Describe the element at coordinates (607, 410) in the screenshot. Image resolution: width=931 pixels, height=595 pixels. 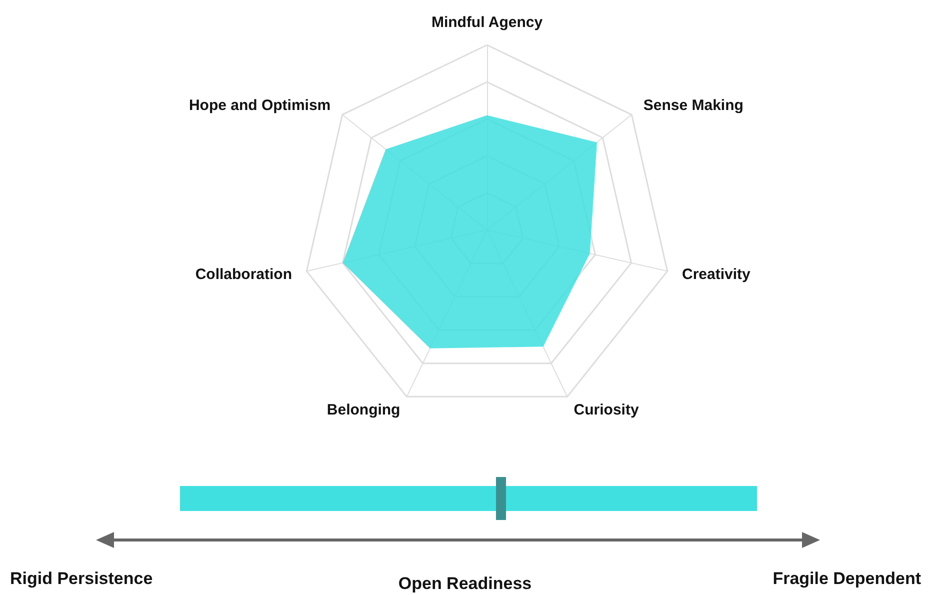
I see `spoke-label: Curiosity` at that location.